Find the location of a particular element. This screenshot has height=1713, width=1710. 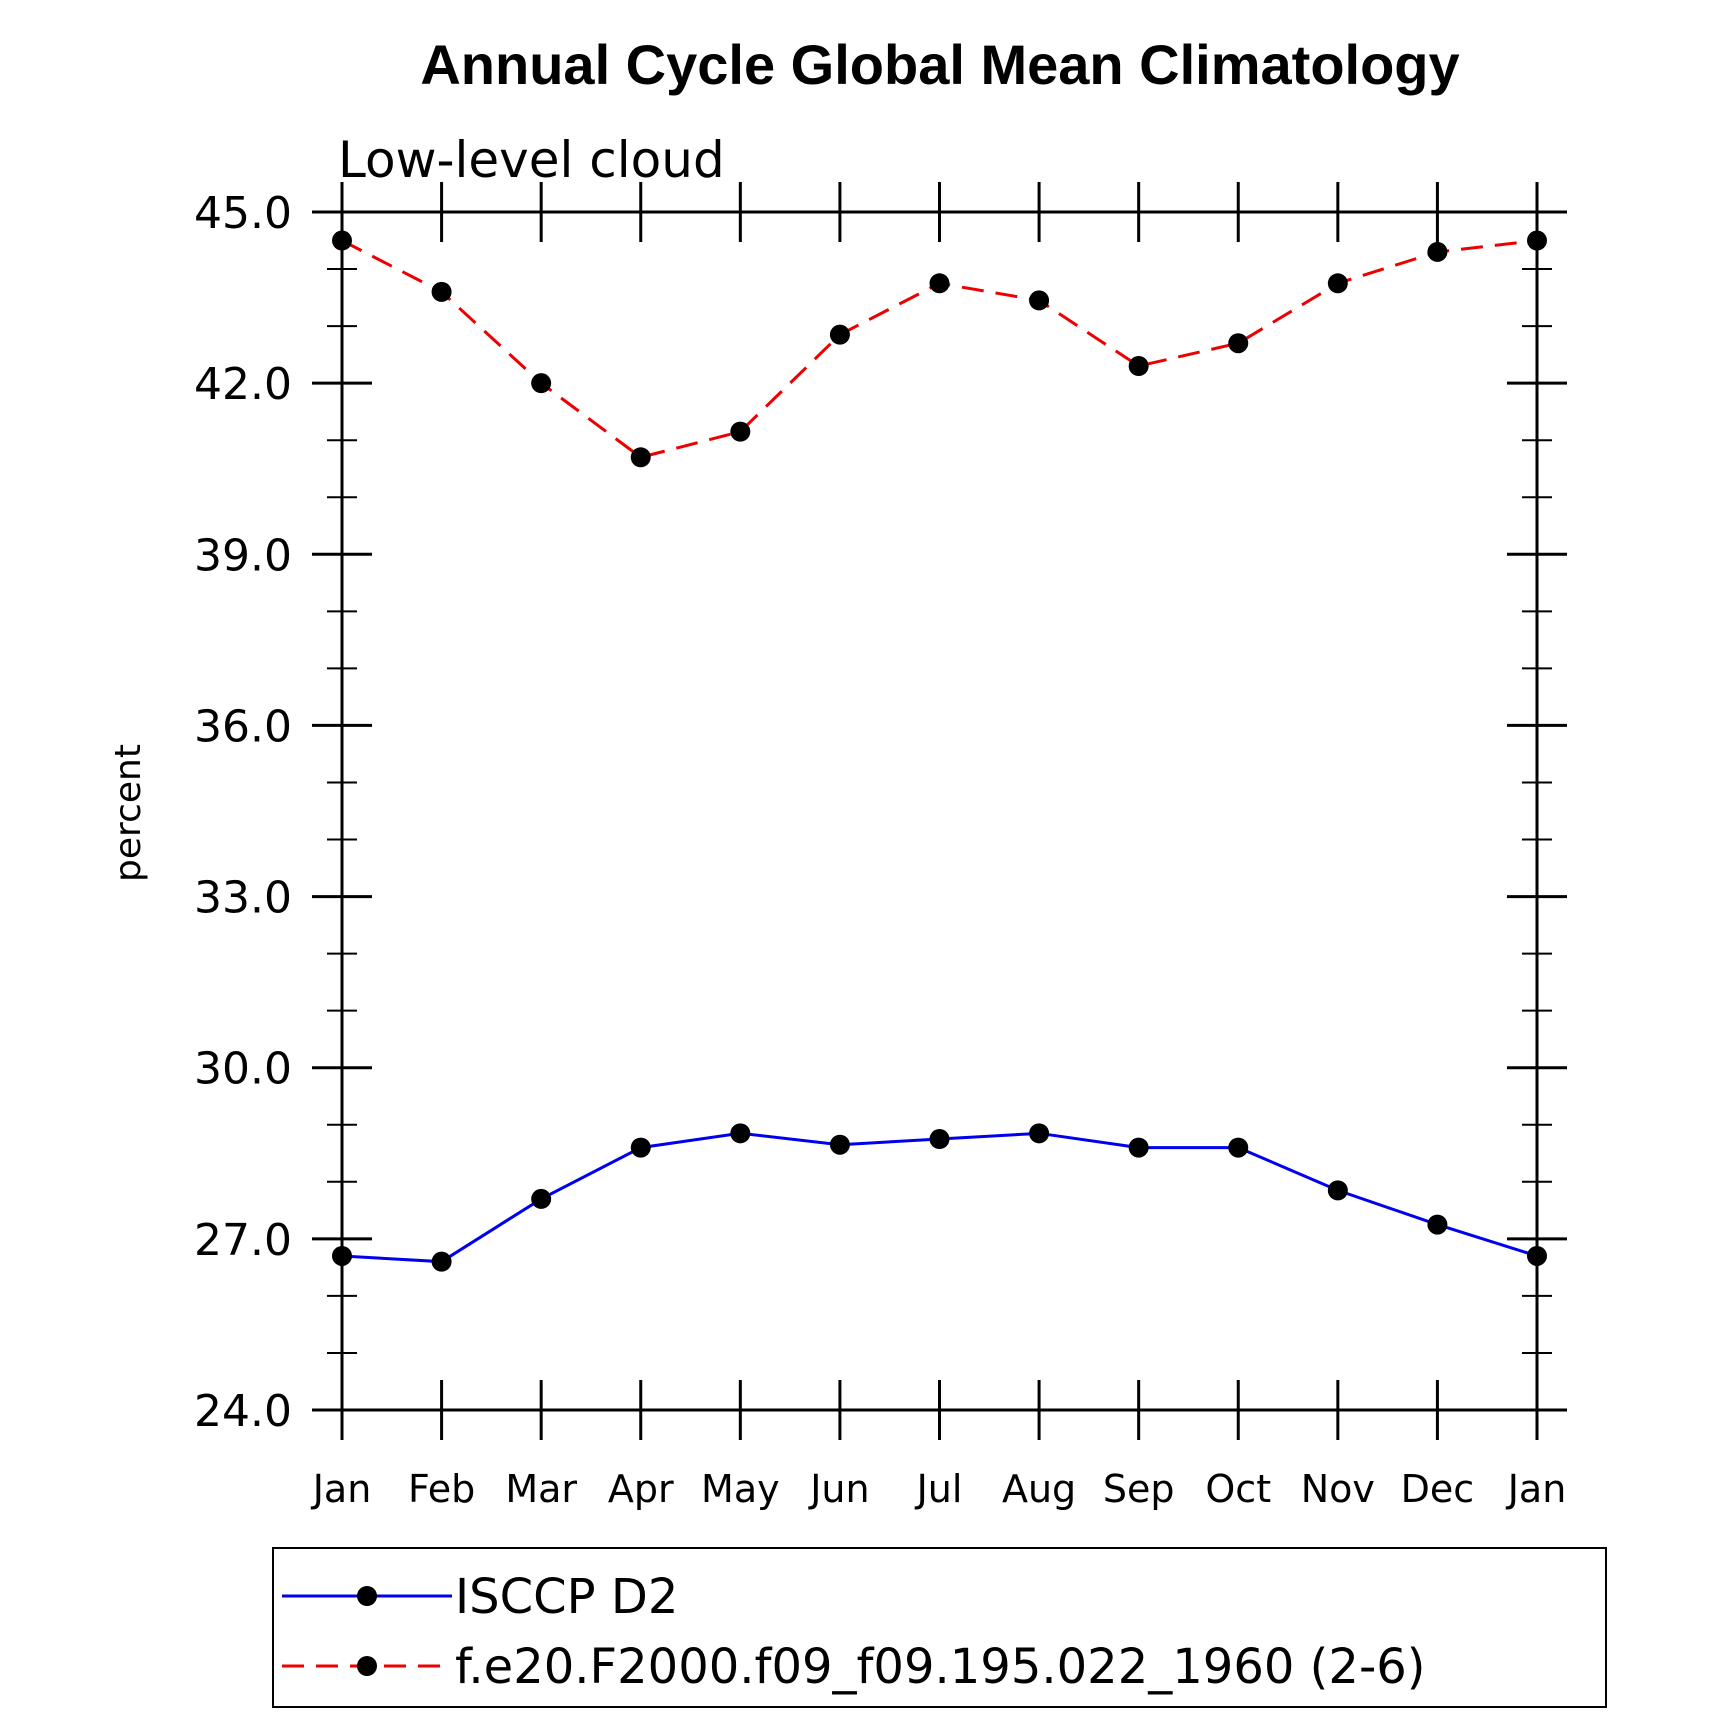

x-tick-label: Oct is located at coordinates (1238, 1489).